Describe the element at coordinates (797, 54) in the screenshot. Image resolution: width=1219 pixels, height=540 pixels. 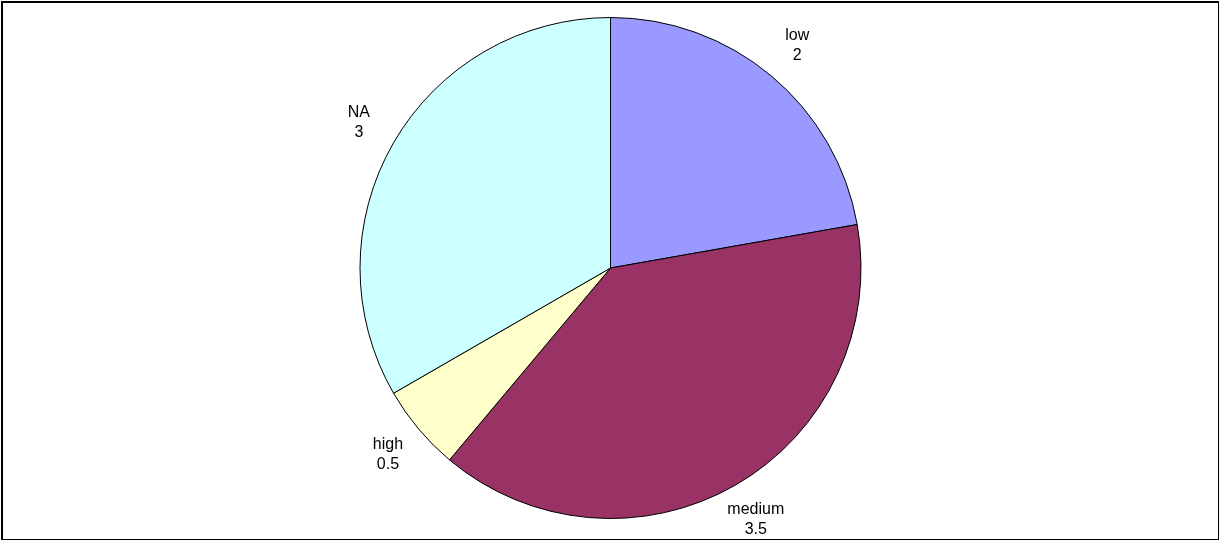
I see `data-label: 2` at that location.